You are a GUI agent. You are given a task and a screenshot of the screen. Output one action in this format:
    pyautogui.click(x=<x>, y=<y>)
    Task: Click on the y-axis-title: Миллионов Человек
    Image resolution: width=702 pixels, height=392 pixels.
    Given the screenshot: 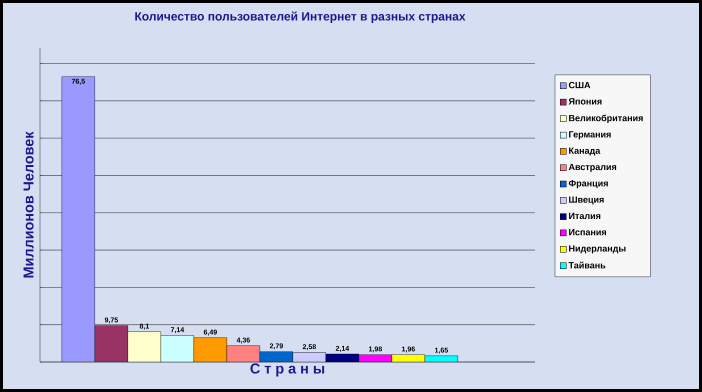 What is the action you would take?
    pyautogui.click(x=29, y=205)
    